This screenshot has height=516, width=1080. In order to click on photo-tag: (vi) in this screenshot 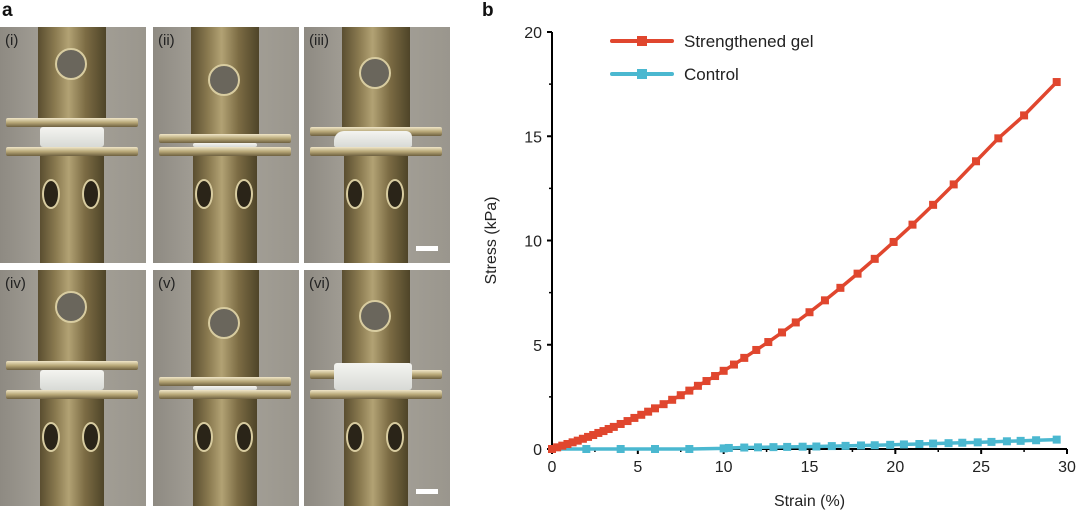, I will do `click(319, 283)`.